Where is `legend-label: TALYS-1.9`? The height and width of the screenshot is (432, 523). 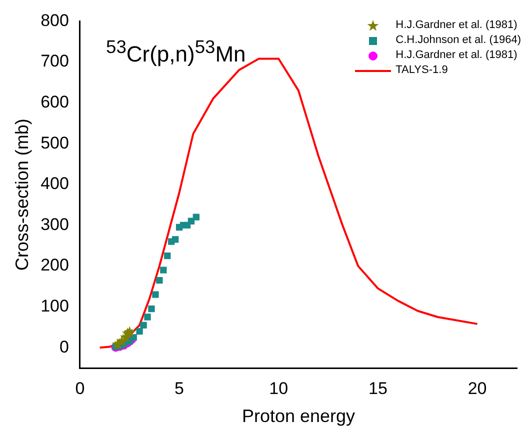 legend-label: TALYS-1.9 is located at coordinates (422, 70).